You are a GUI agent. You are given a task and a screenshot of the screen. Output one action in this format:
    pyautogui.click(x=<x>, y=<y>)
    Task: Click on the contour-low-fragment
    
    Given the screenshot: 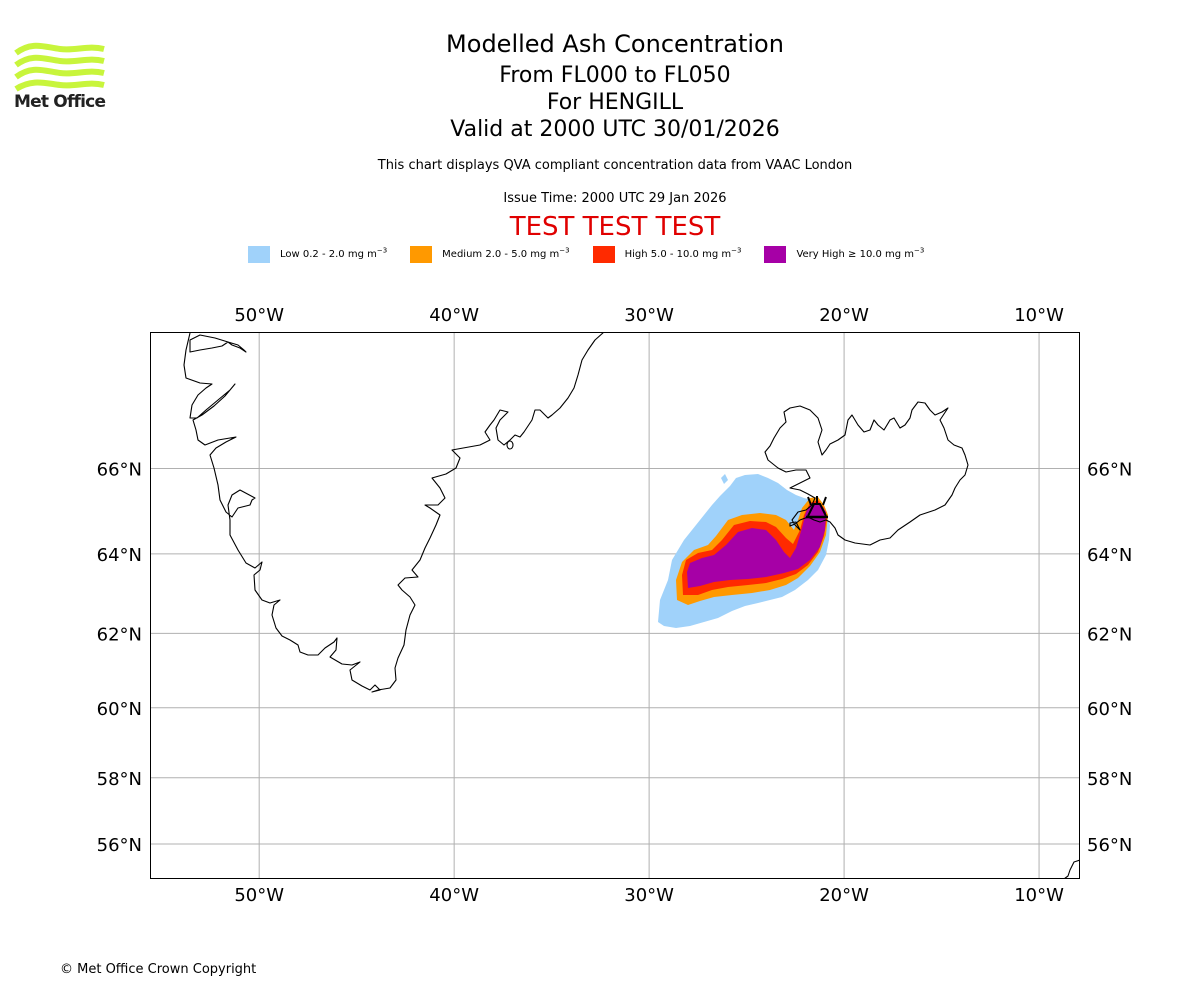 What is the action you would take?
    pyautogui.click(x=724, y=479)
    